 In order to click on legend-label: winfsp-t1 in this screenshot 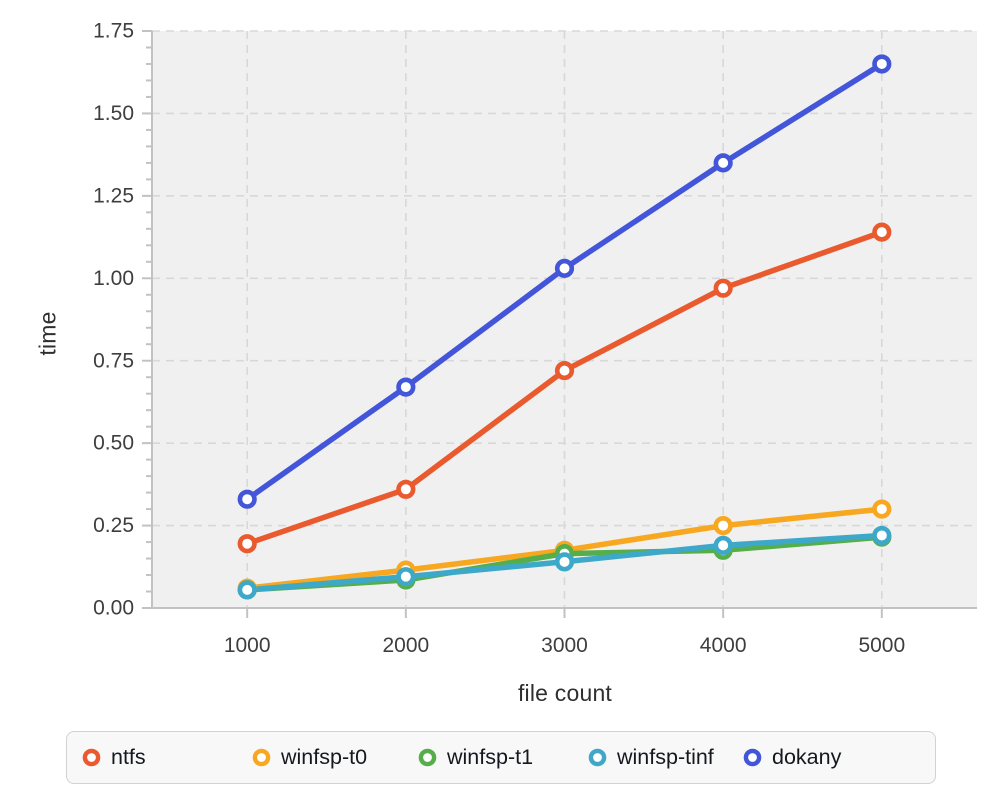, I will do `click(490, 757)`.